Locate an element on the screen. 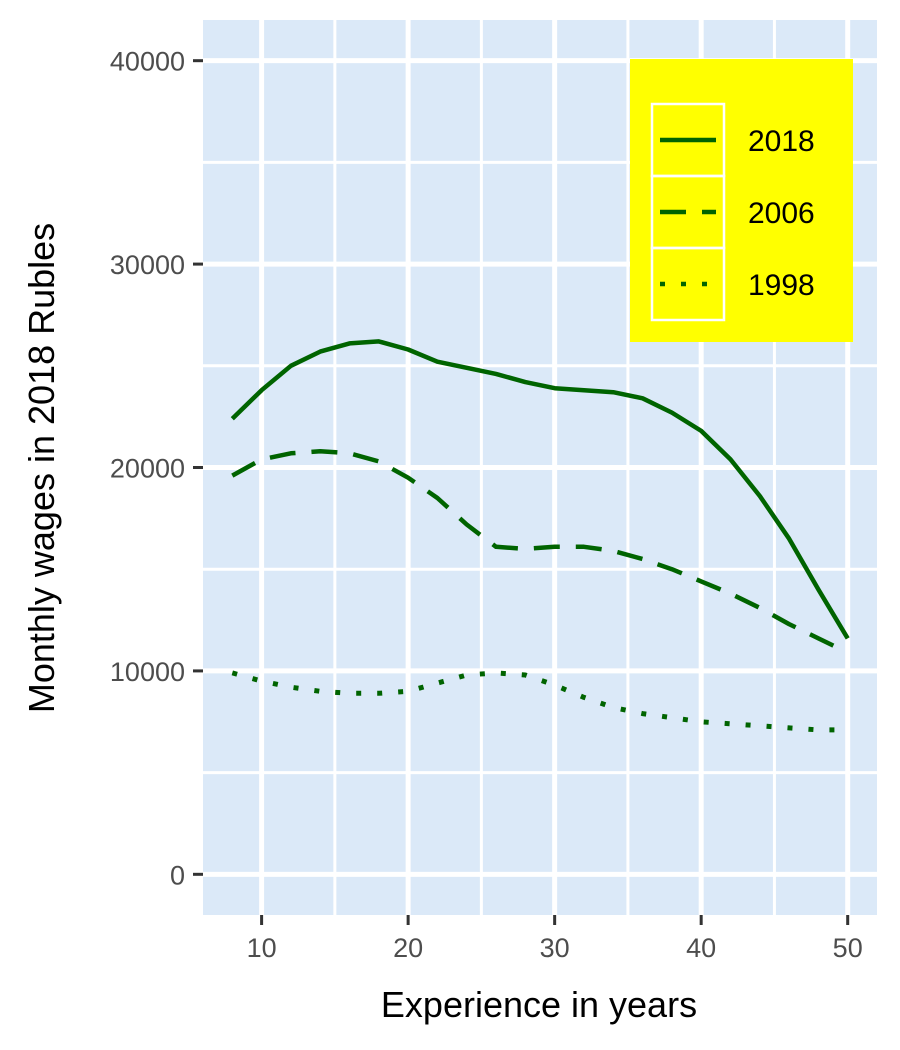 Image resolution: width=900 pixels, height=1050 pixels. x-tick-label: 40 is located at coordinates (701, 948).